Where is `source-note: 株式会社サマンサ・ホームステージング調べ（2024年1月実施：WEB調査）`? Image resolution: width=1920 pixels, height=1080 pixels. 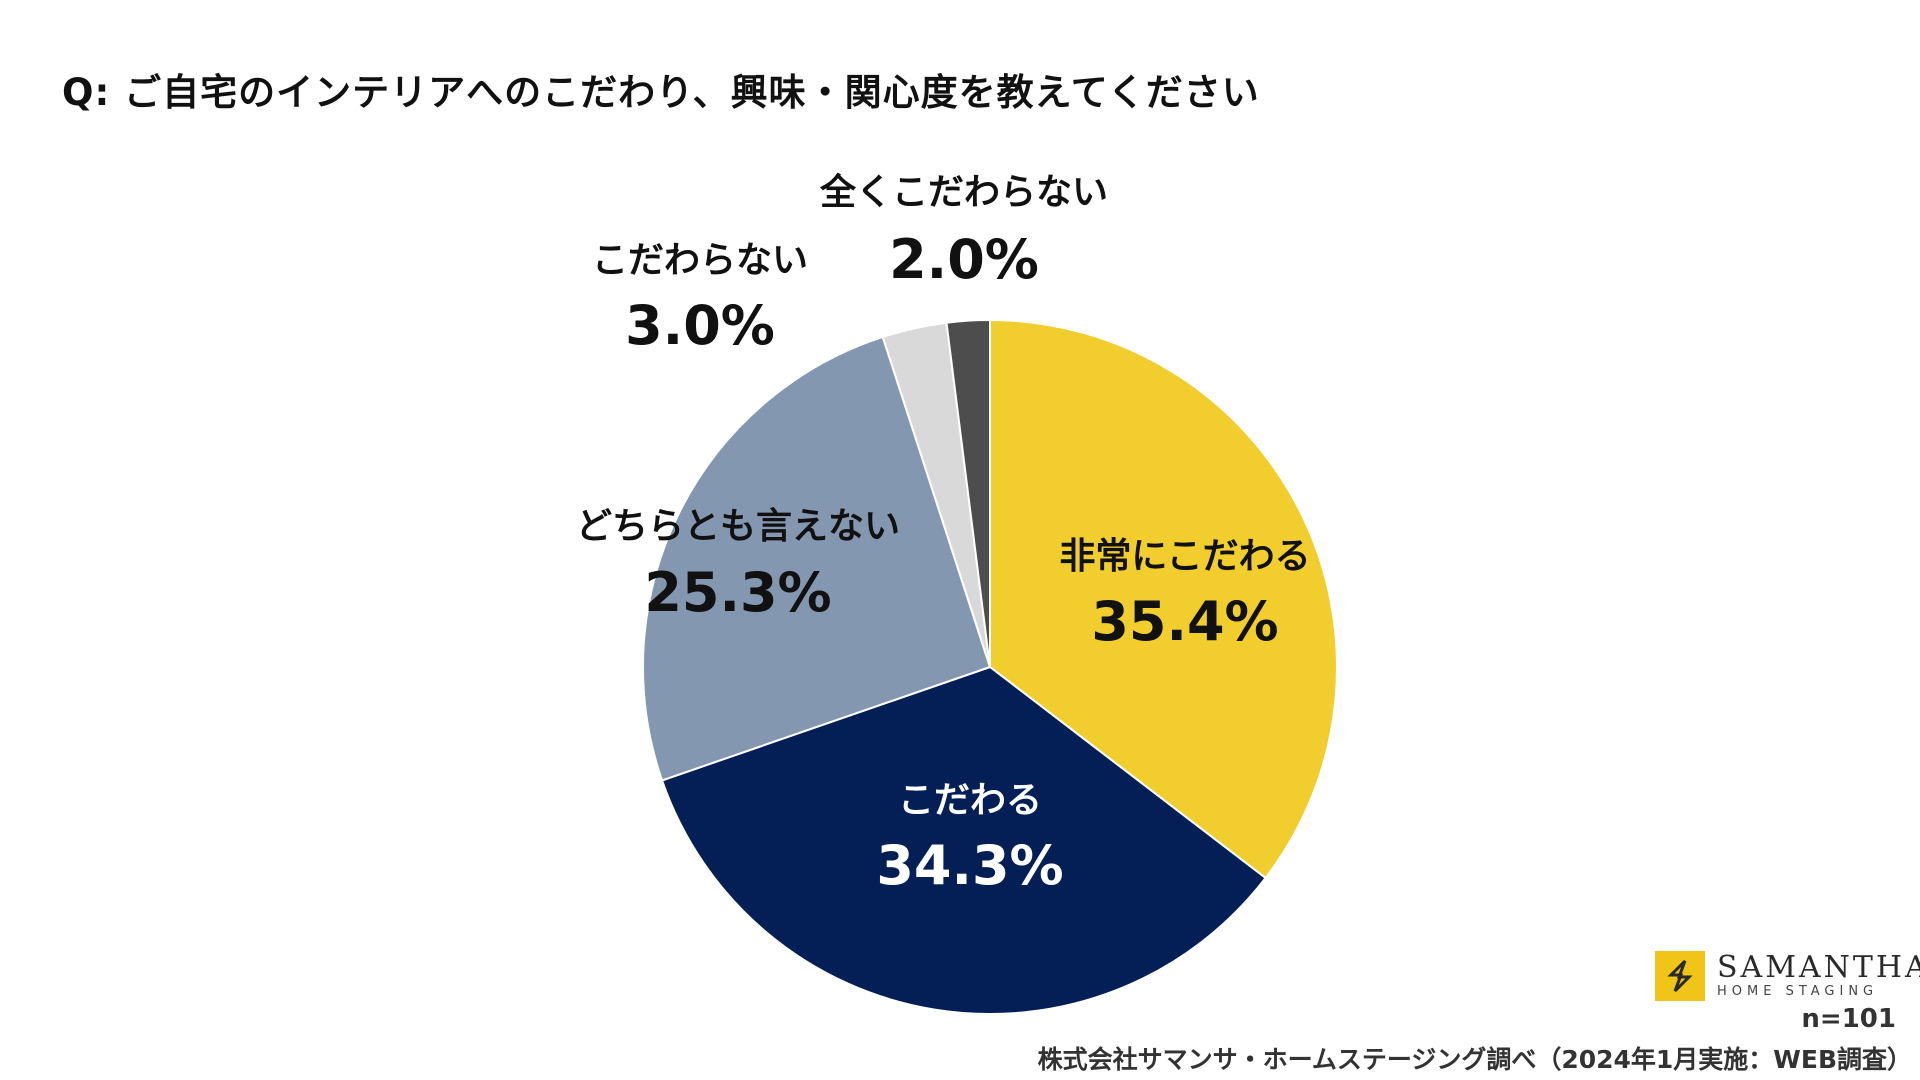
source-note: 株式会社サマンサ・ホームステージング調べ（2024年1月実施：WEB調査） is located at coordinates (1474, 1059).